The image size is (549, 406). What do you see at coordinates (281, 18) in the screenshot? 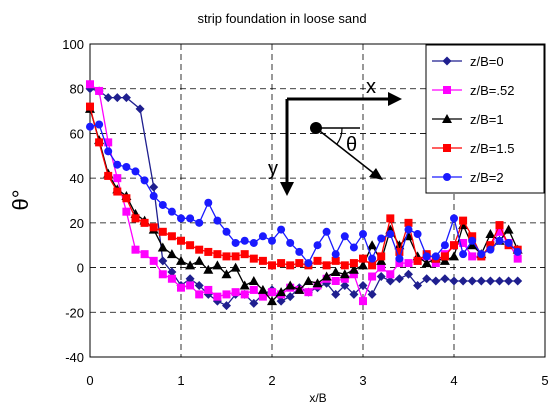
I see `chart-title: strip foundation in loose sand` at bounding box center [281, 18].